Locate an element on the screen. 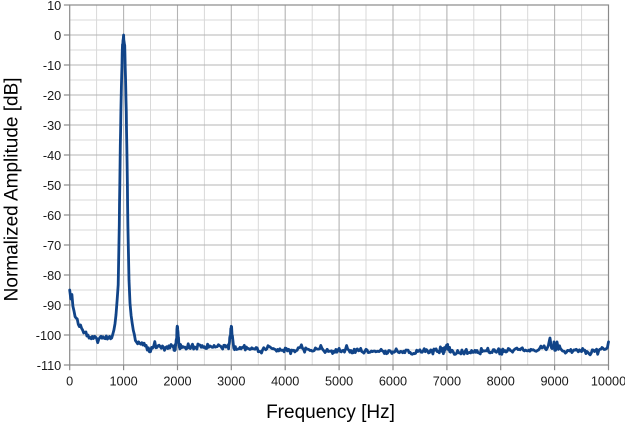 The image size is (625, 427). svg-text: 7000 is located at coordinates (447, 381).